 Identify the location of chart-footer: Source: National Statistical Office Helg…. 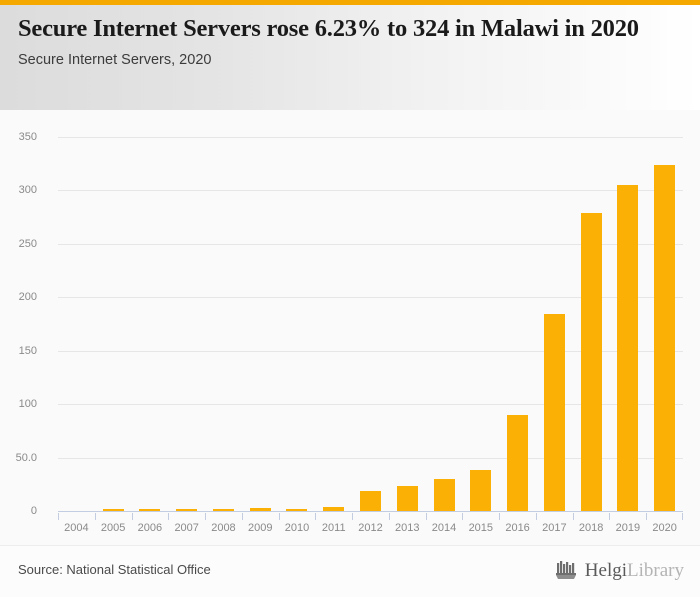
(350, 571).